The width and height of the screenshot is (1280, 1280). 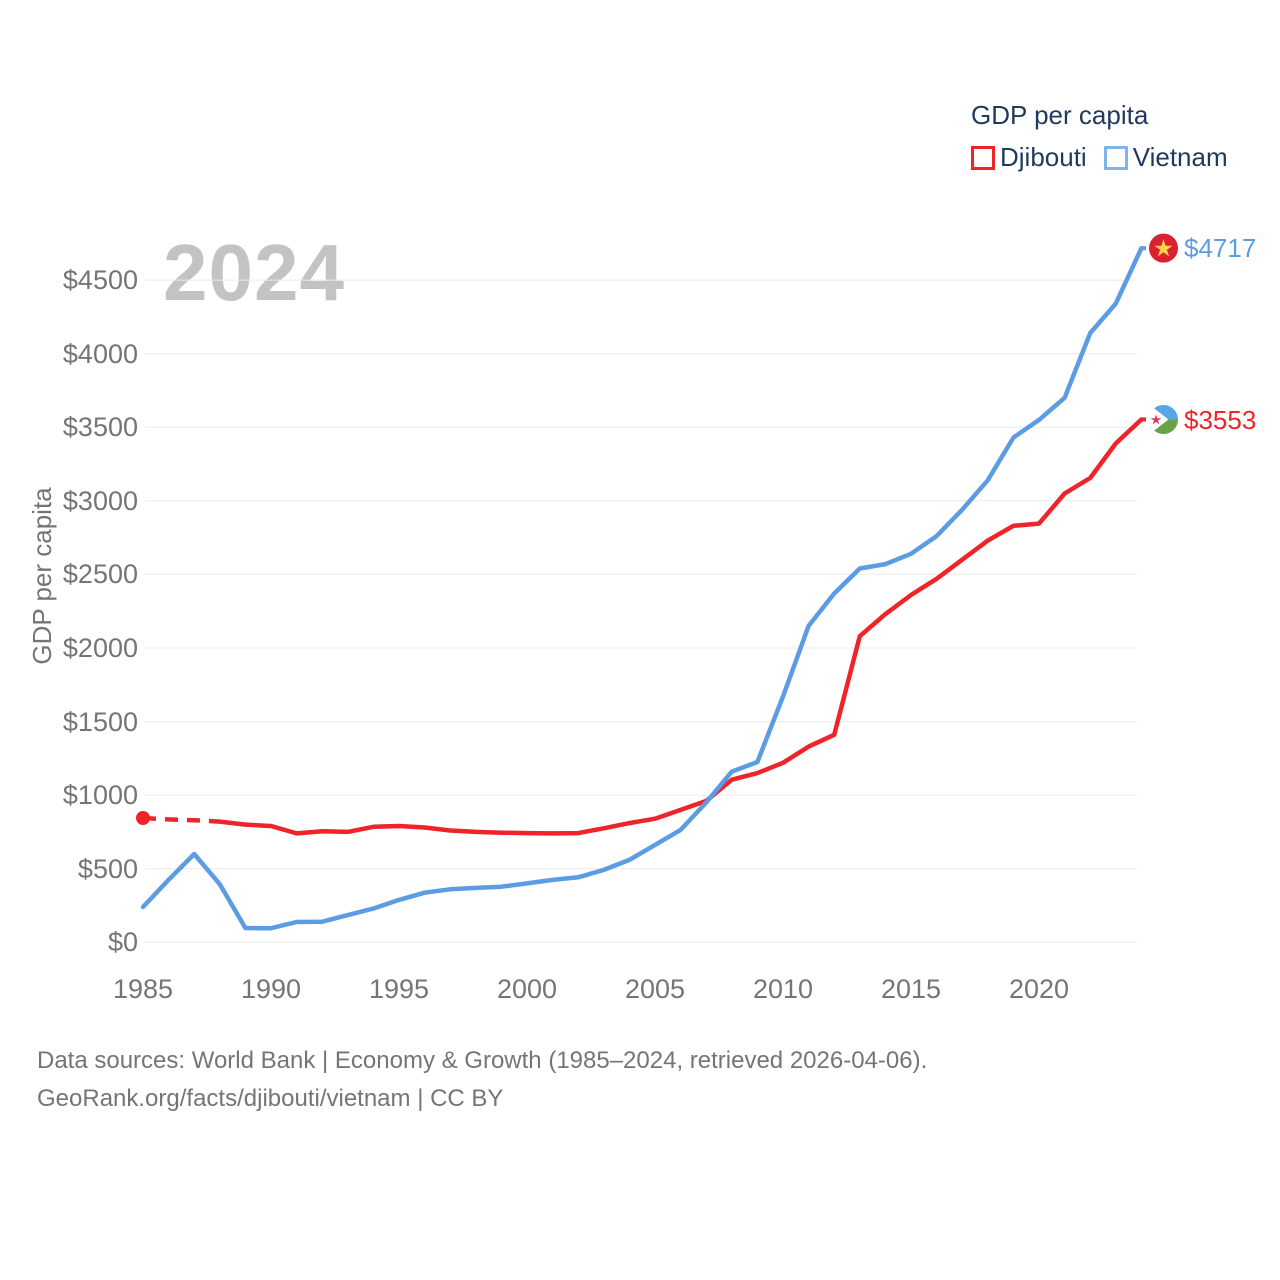 I want to click on djibouti-swatch-icon, so click(x=983, y=157).